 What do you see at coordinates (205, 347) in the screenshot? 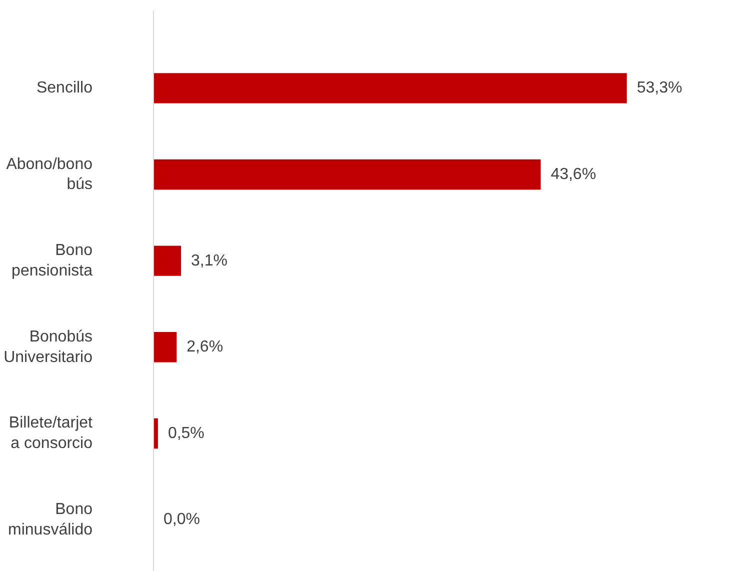
I see `data-label: 2,6%` at bounding box center [205, 347].